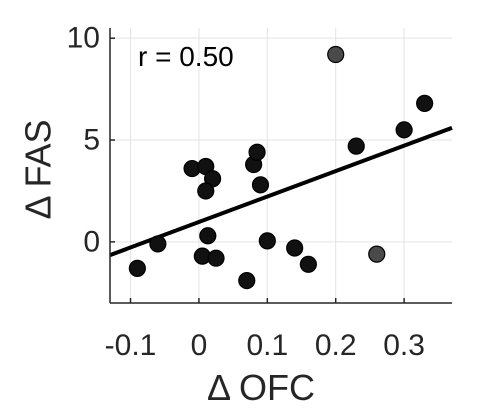 Image resolution: width=500 pixels, height=413 pixels. Describe the element at coordinates (336, 345) in the screenshot. I see `x-tick-label: 0.2` at that location.